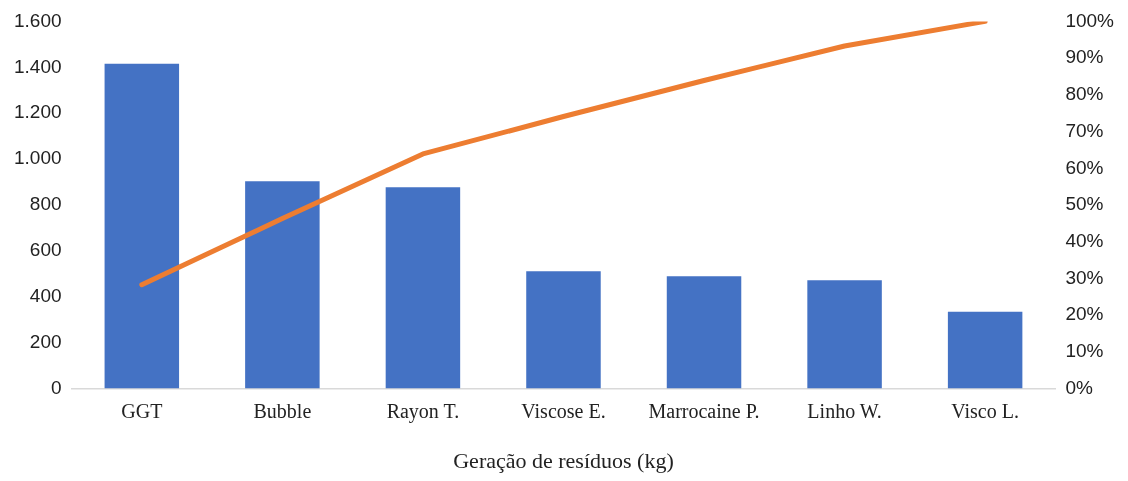 Image resolution: width=1128 pixels, height=481 pixels. Describe the element at coordinates (1084, 240) in the screenshot. I see `y2-tick-label: 40%` at that location.